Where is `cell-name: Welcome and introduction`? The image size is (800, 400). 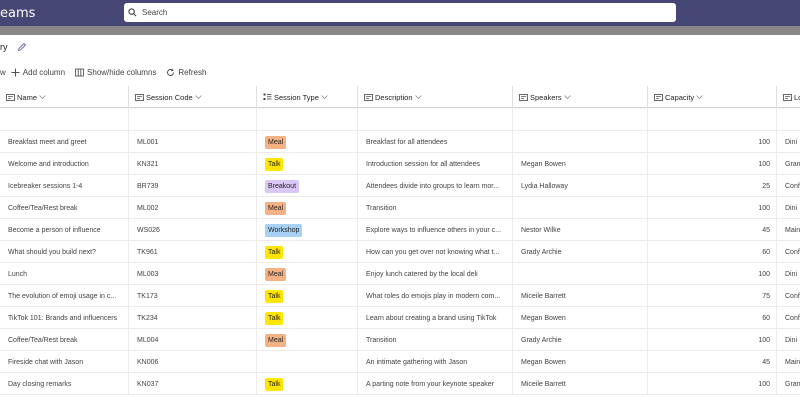 cell-name: Welcome and introduction is located at coordinates (48, 164).